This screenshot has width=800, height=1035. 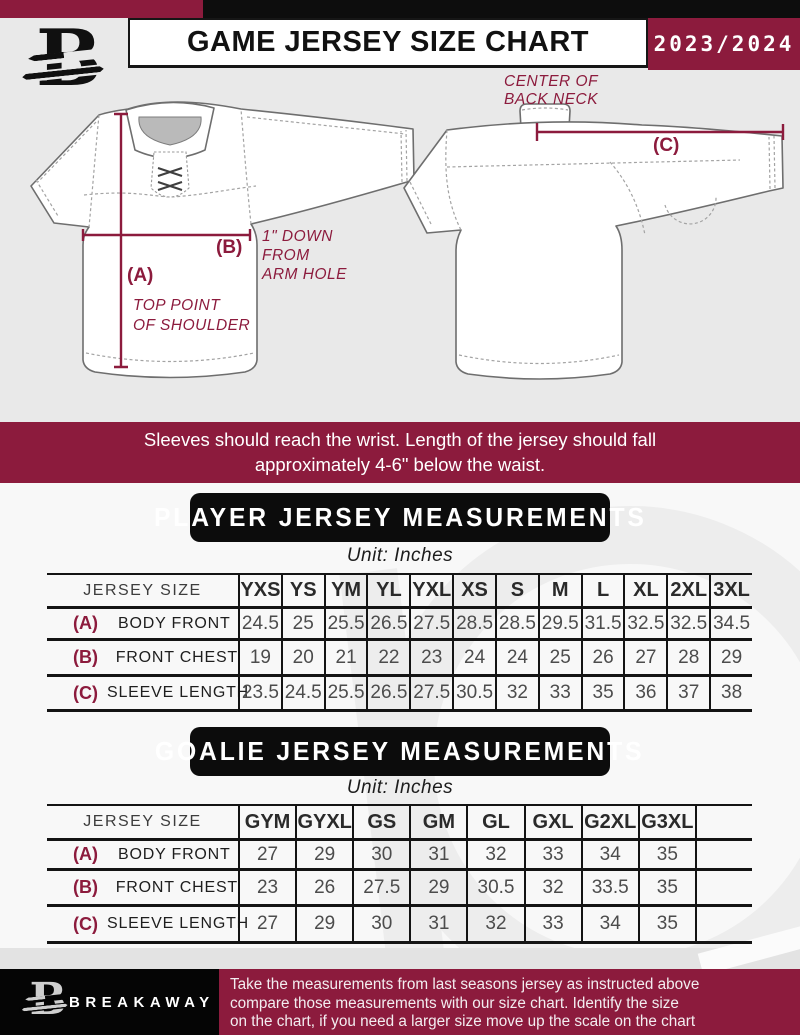 I want to click on measurement-cell: 32.5, so click(x=688, y=625).